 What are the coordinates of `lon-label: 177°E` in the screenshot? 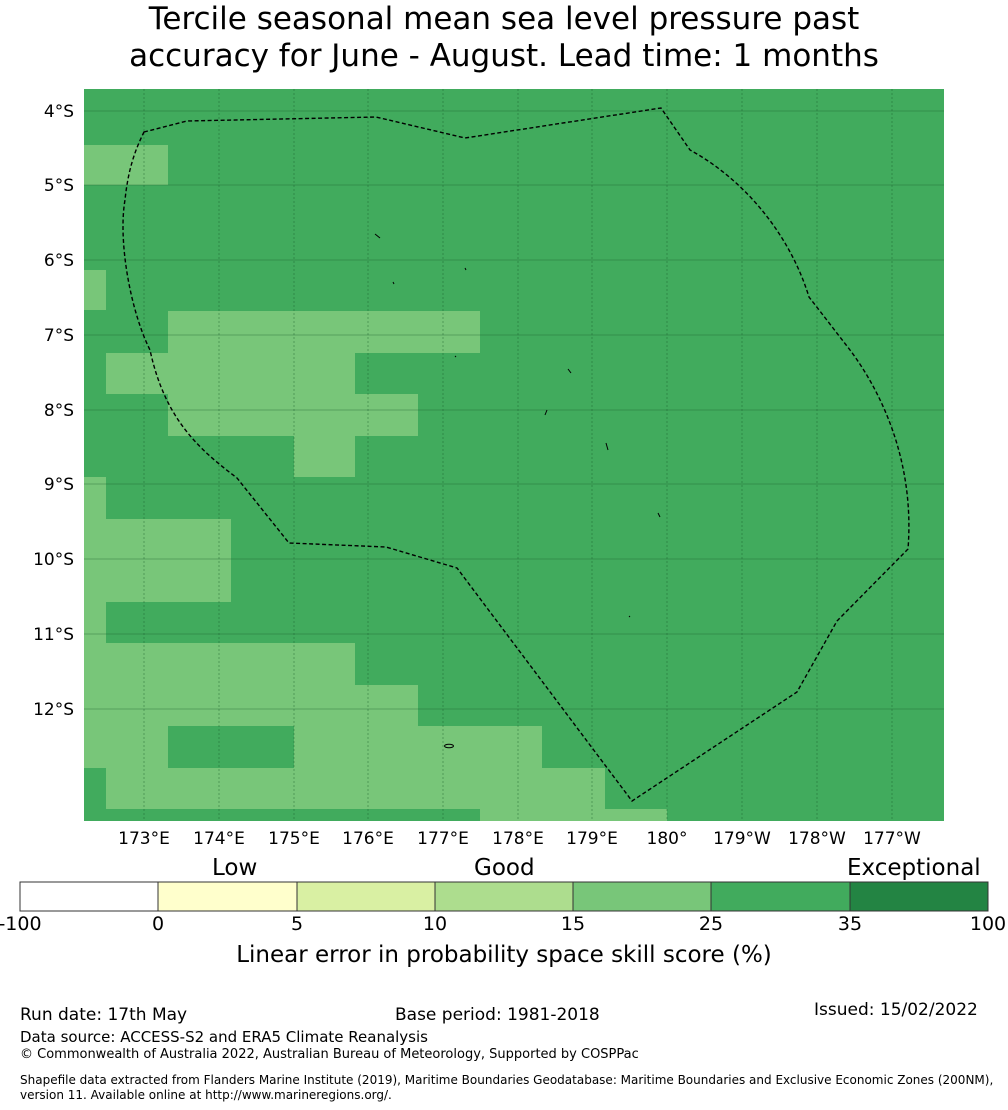 It's located at (443, 839).